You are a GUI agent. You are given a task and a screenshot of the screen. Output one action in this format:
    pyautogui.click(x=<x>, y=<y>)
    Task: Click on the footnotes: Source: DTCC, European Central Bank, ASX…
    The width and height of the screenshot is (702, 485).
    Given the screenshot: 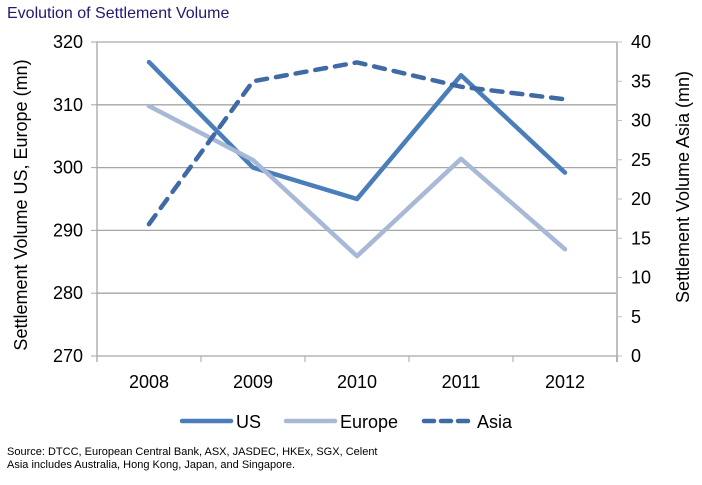 What is the action you would take?
    pyautogui.click(x=192, y=459)
    